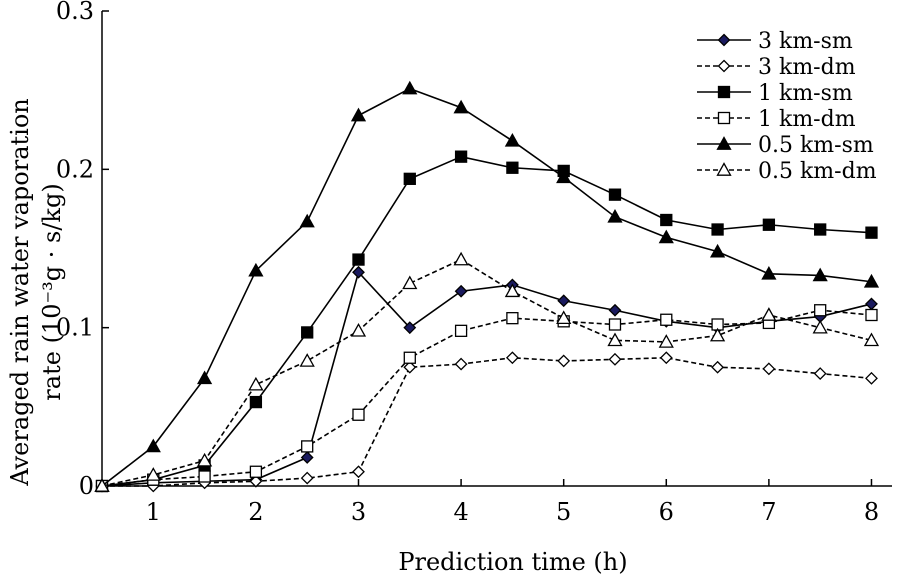  Describe the element at coordinates (805, 93) in the screenshot. I see `legend-label: 1 km-sm` at that location.